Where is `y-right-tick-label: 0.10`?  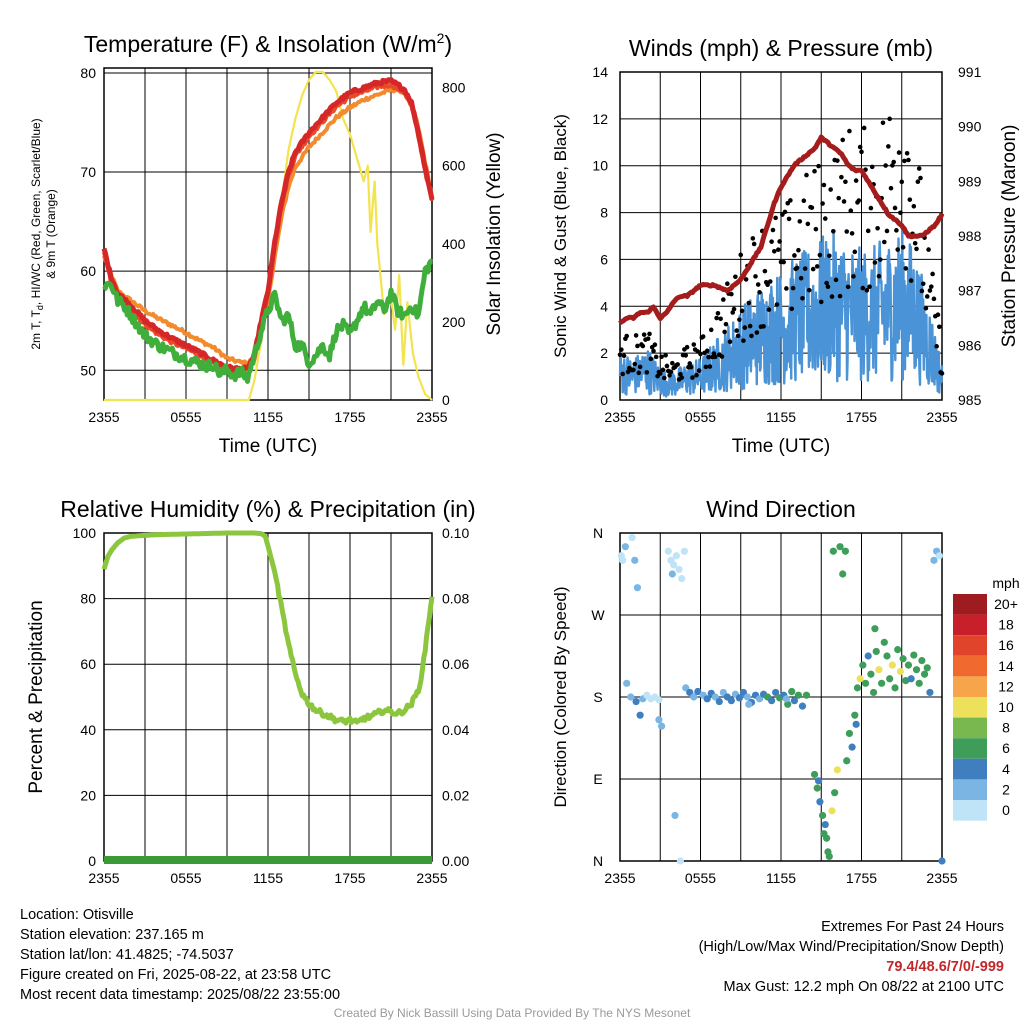 y-right-tick-label: 0.10 is located at coordinates (455, 533).